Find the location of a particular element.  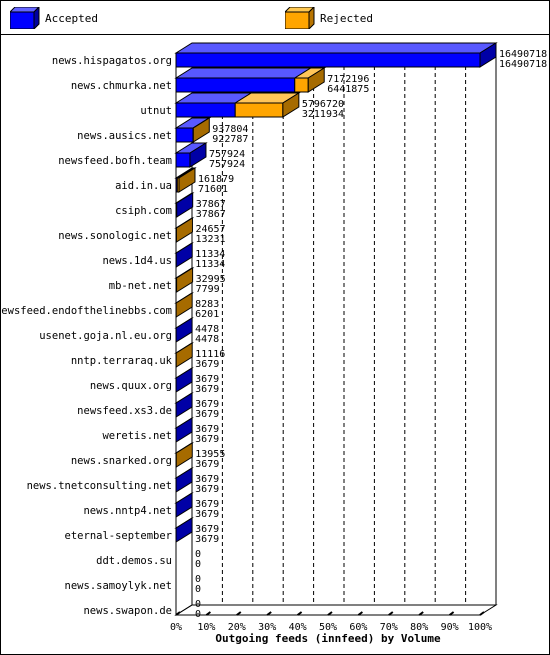

chart-title: Outgoing feeds (innfeed) by Volume is located at coordinates (328, 638).